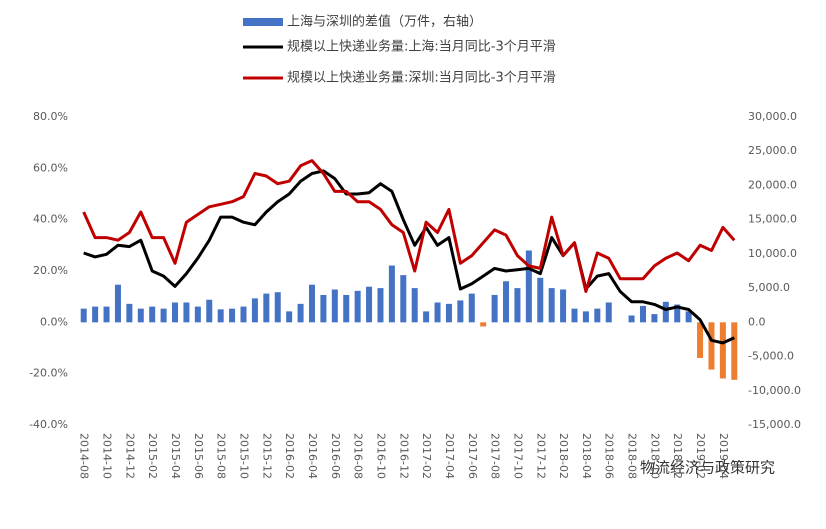 The width and height of the screenshot is (826, 529). Describe the element at coordinates (586, 456) in the screenshot. I see `x-tick-label: 2018-04` at that location.